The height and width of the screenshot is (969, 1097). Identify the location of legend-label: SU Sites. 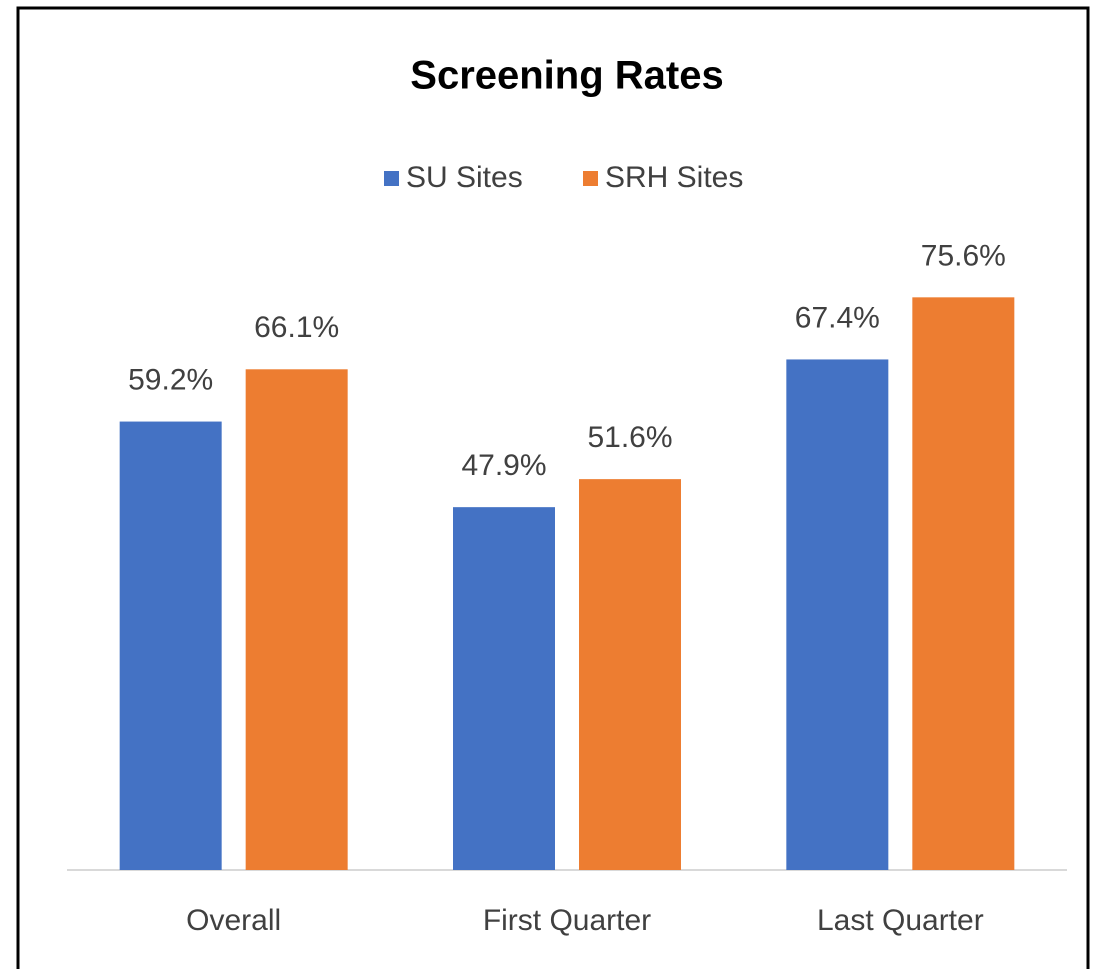
(464, 177).